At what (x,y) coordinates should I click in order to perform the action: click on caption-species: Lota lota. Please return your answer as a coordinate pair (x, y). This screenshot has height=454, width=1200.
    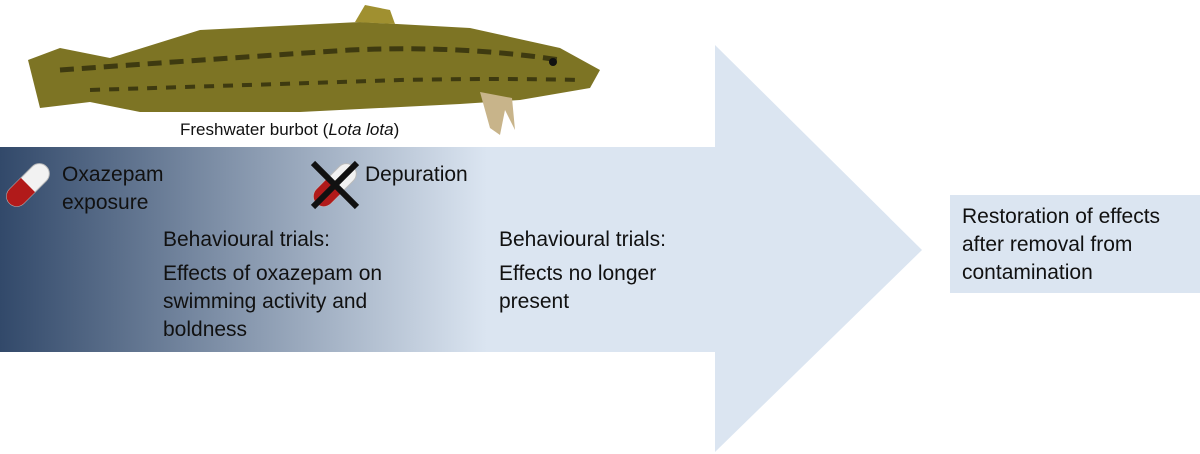
    Looking at the image, I should click on (361, 129).